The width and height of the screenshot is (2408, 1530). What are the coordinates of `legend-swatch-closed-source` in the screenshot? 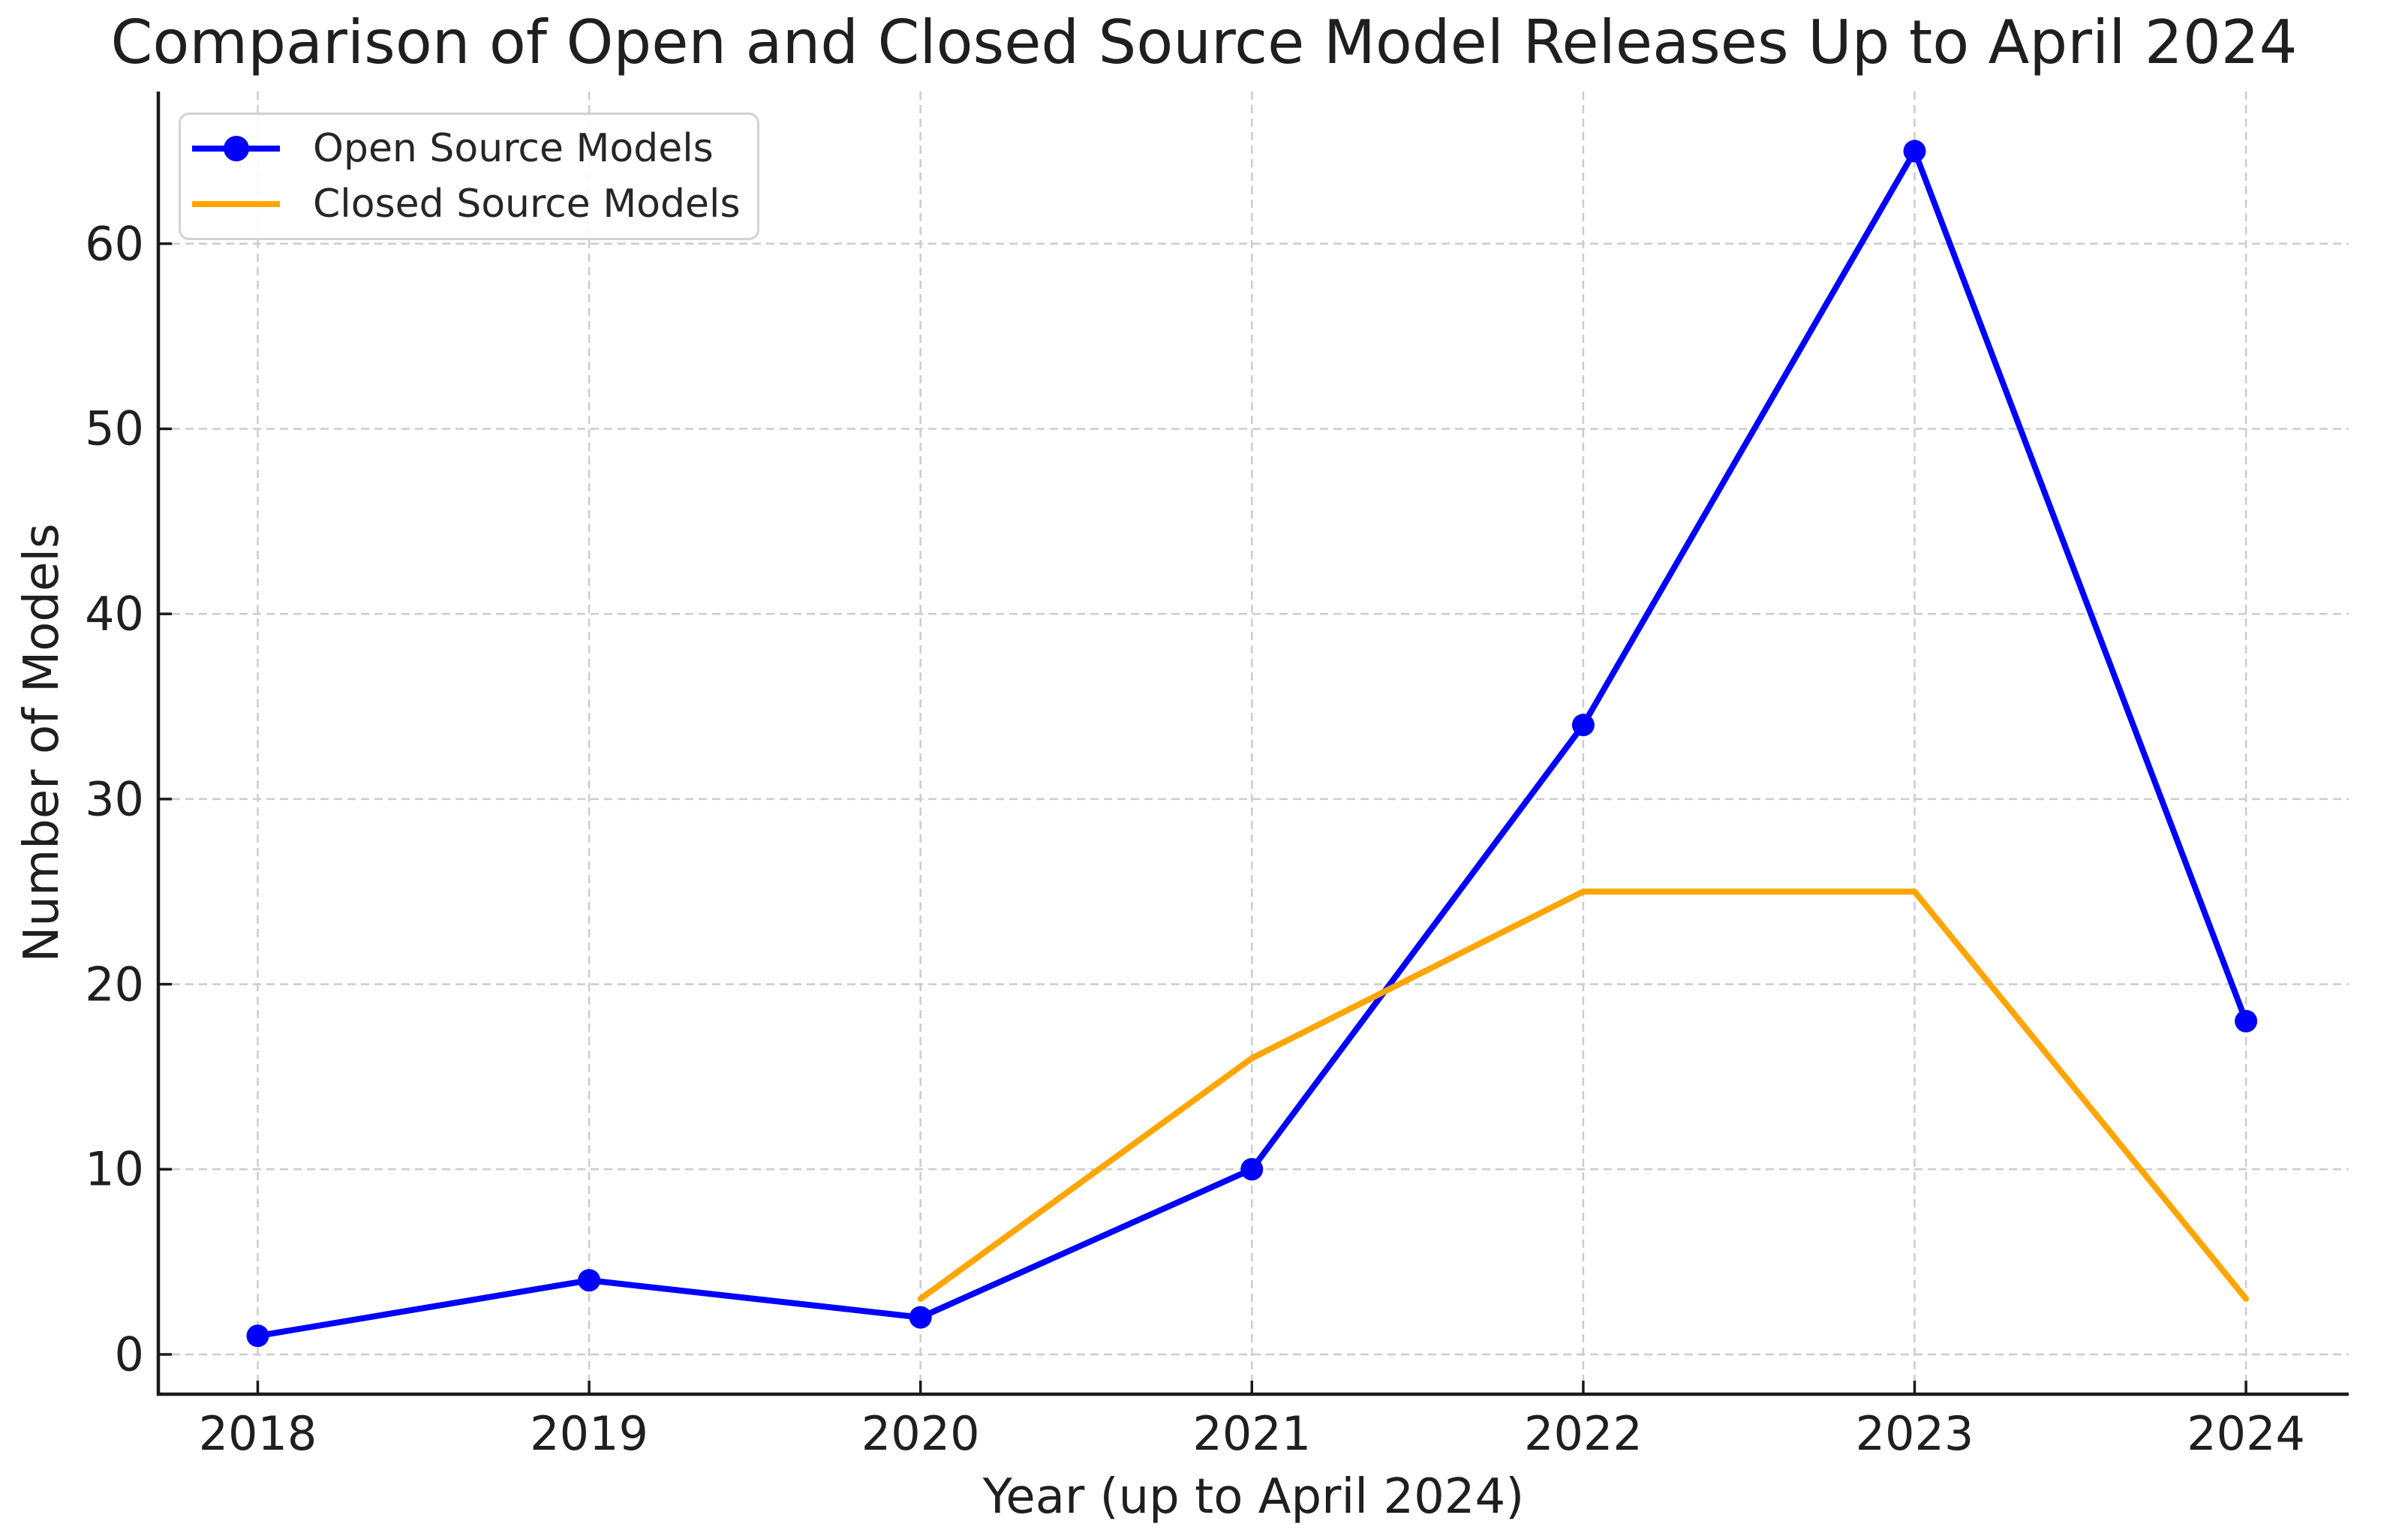 It's located at (236, 204).